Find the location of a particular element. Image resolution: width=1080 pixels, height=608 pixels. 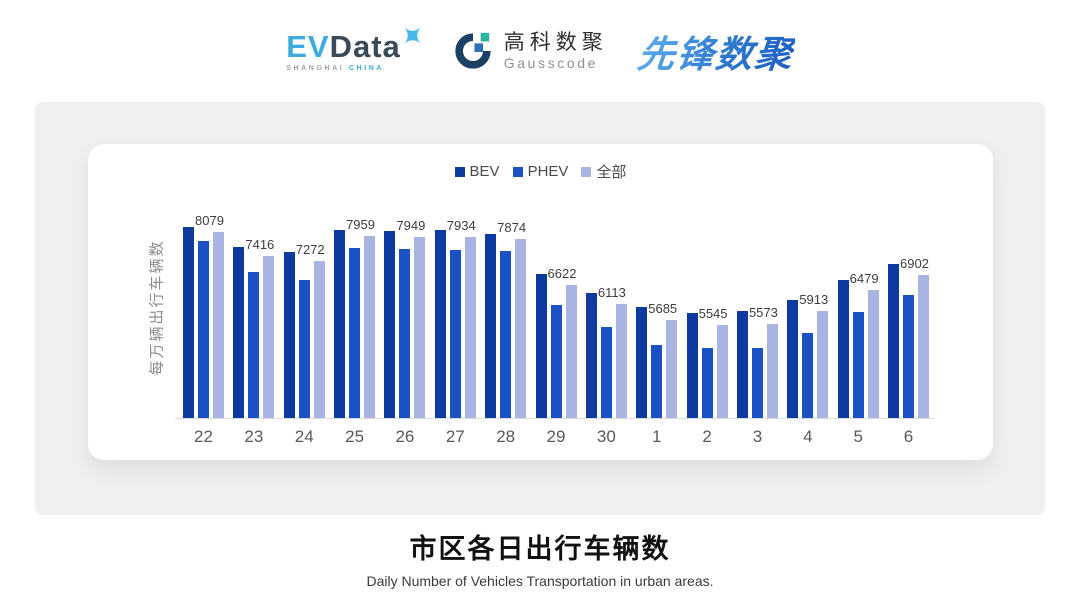

bar-value-label-30: 6113 is located at coordinates (611, 292).